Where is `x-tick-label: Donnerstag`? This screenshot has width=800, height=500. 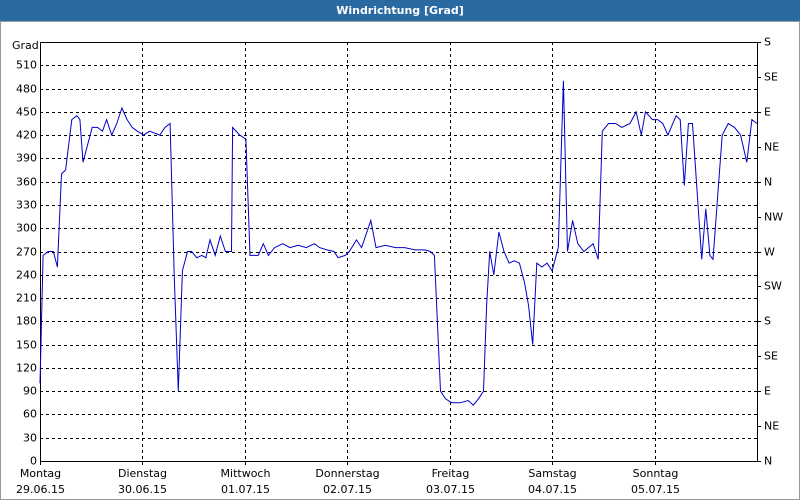
x-tick-label: Donnerstag is located at coordinates (347, 473).